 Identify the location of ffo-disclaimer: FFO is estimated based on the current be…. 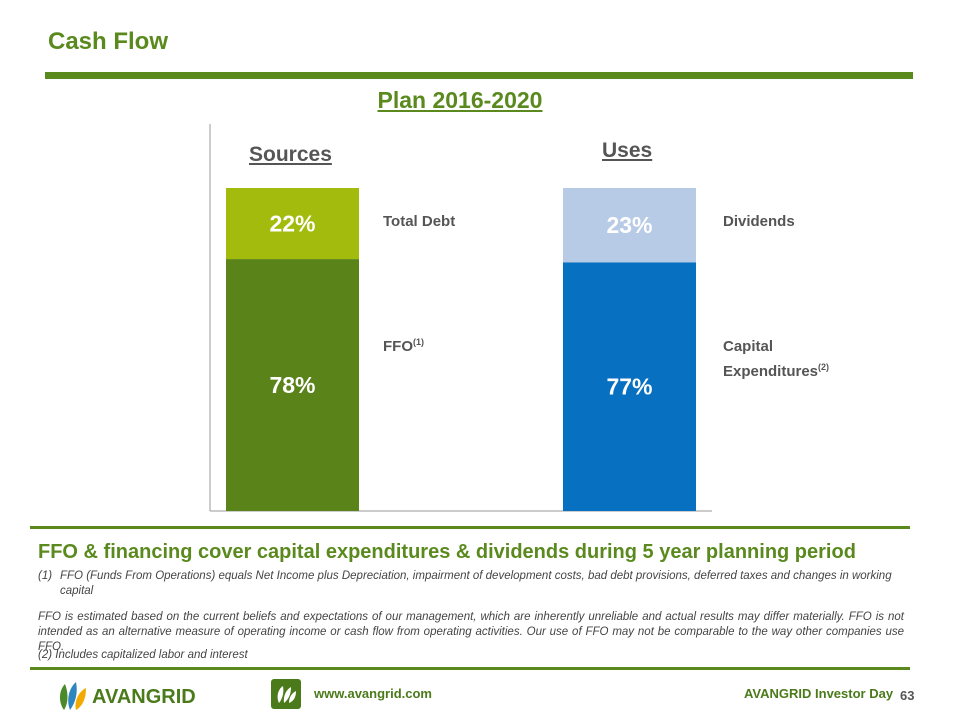
(471, 632).